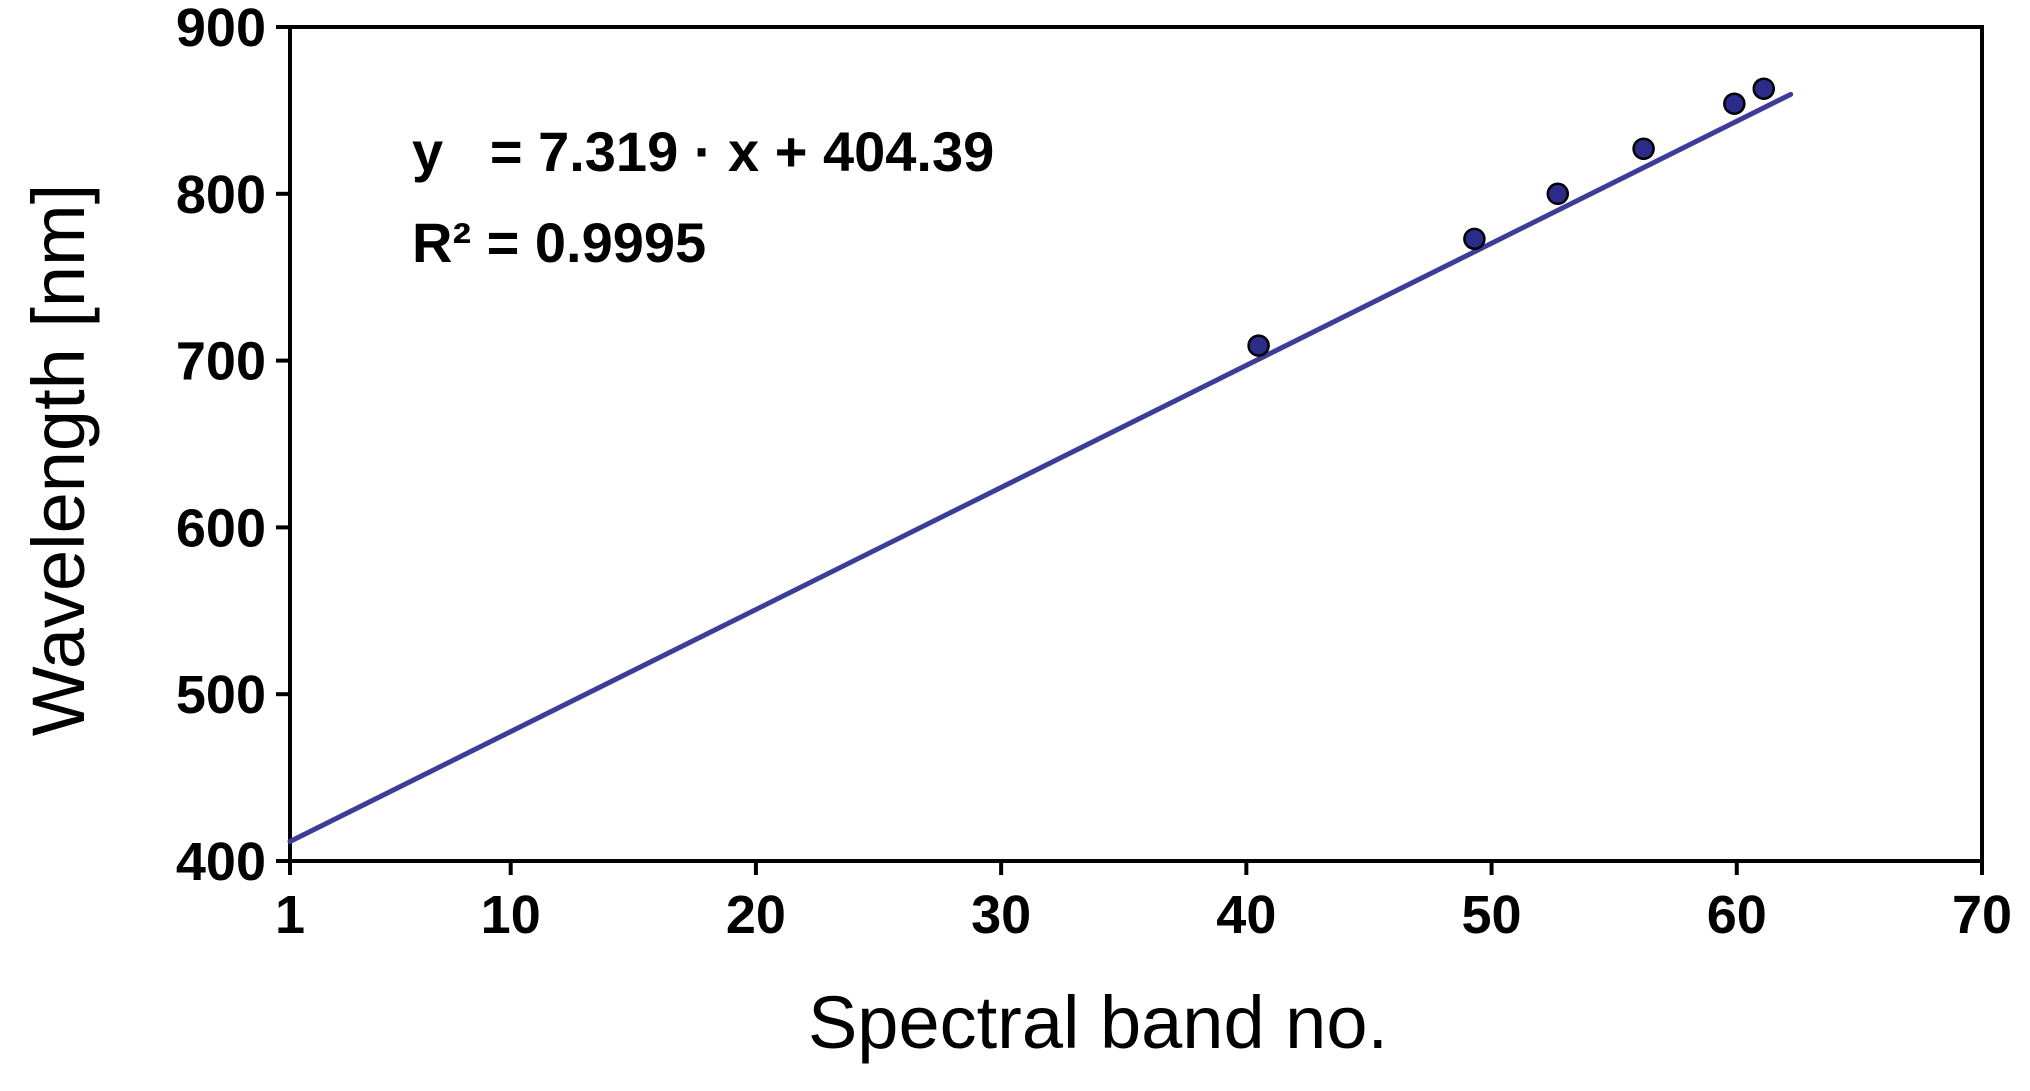 This screenshot has width=2030, height=1091. Describe the element at coordinates (703, 151) in the screenshot. I see `fit-equation-text: y = 7.319 · x + 404.39` at that location.